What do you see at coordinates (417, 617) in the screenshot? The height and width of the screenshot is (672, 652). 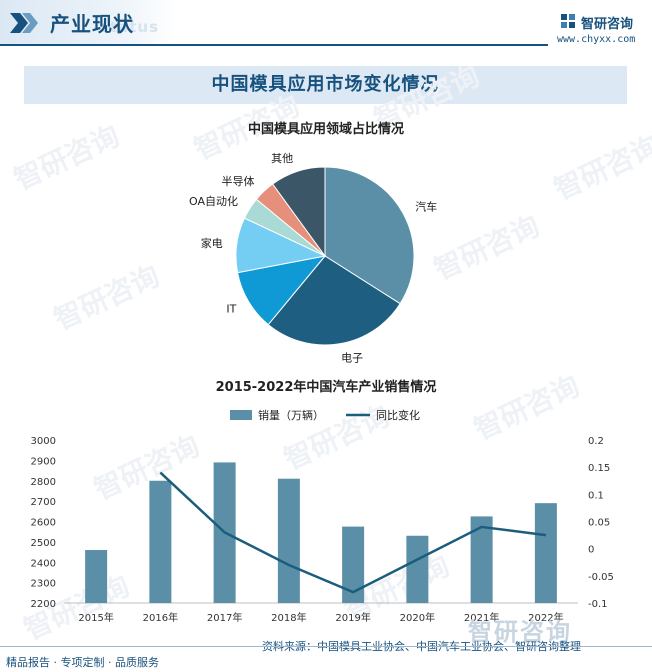 I see `x-tick-label: 2020年` at bounding box center [417, 617].